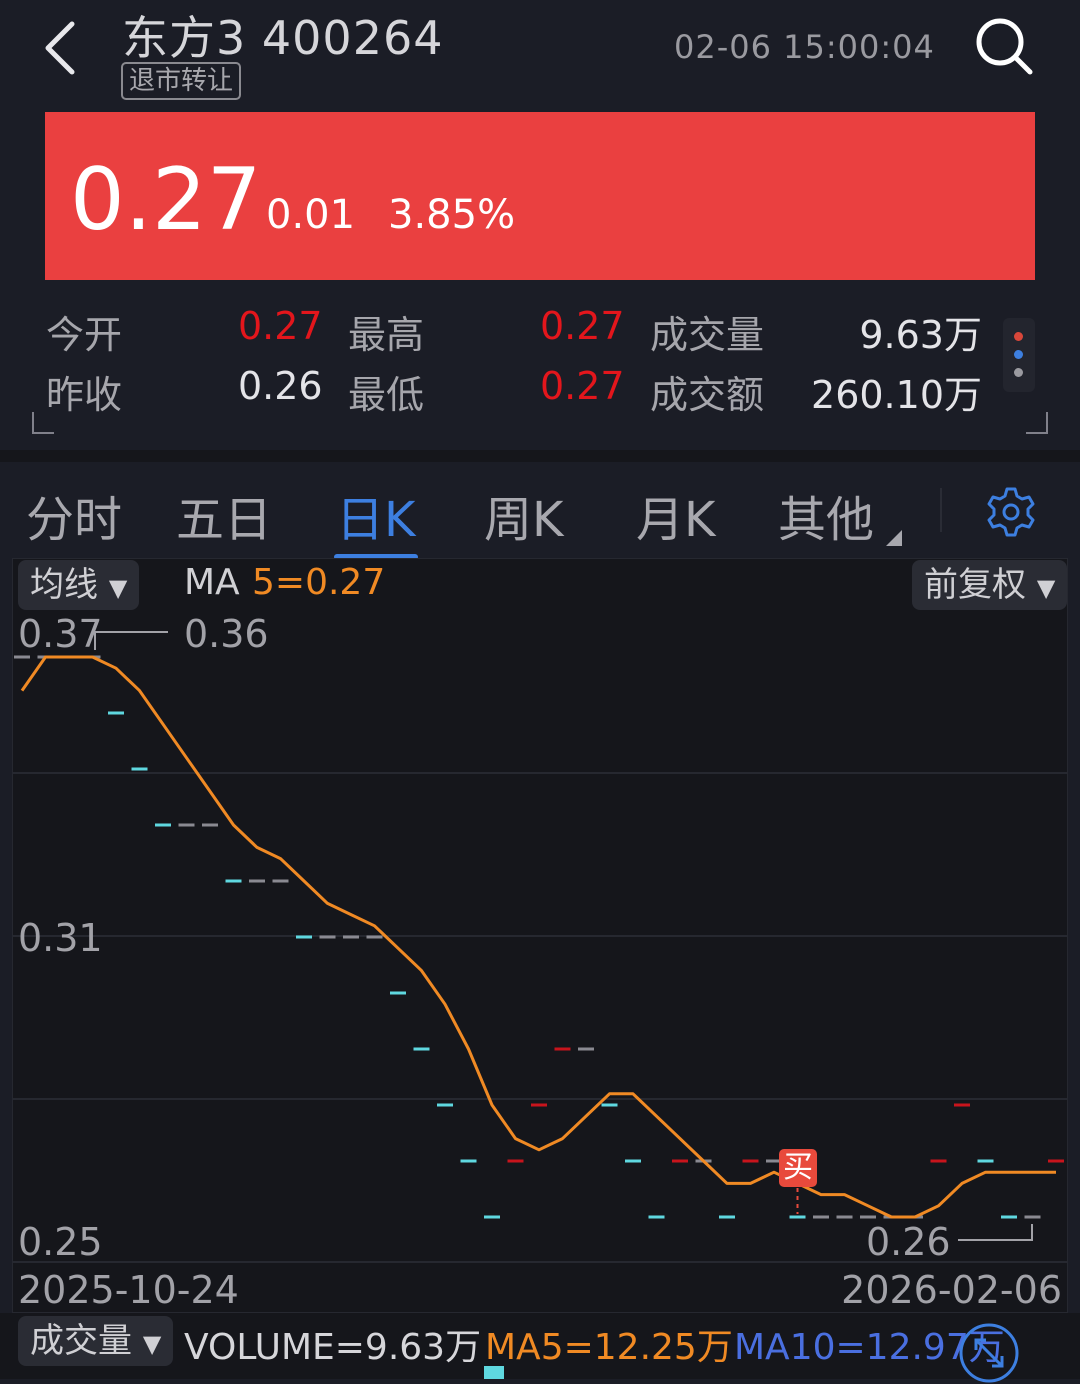 The height and width of the screenshot is (1384, 1080). I want to click on low-marker-label: 0.26, so click(908, 1242).